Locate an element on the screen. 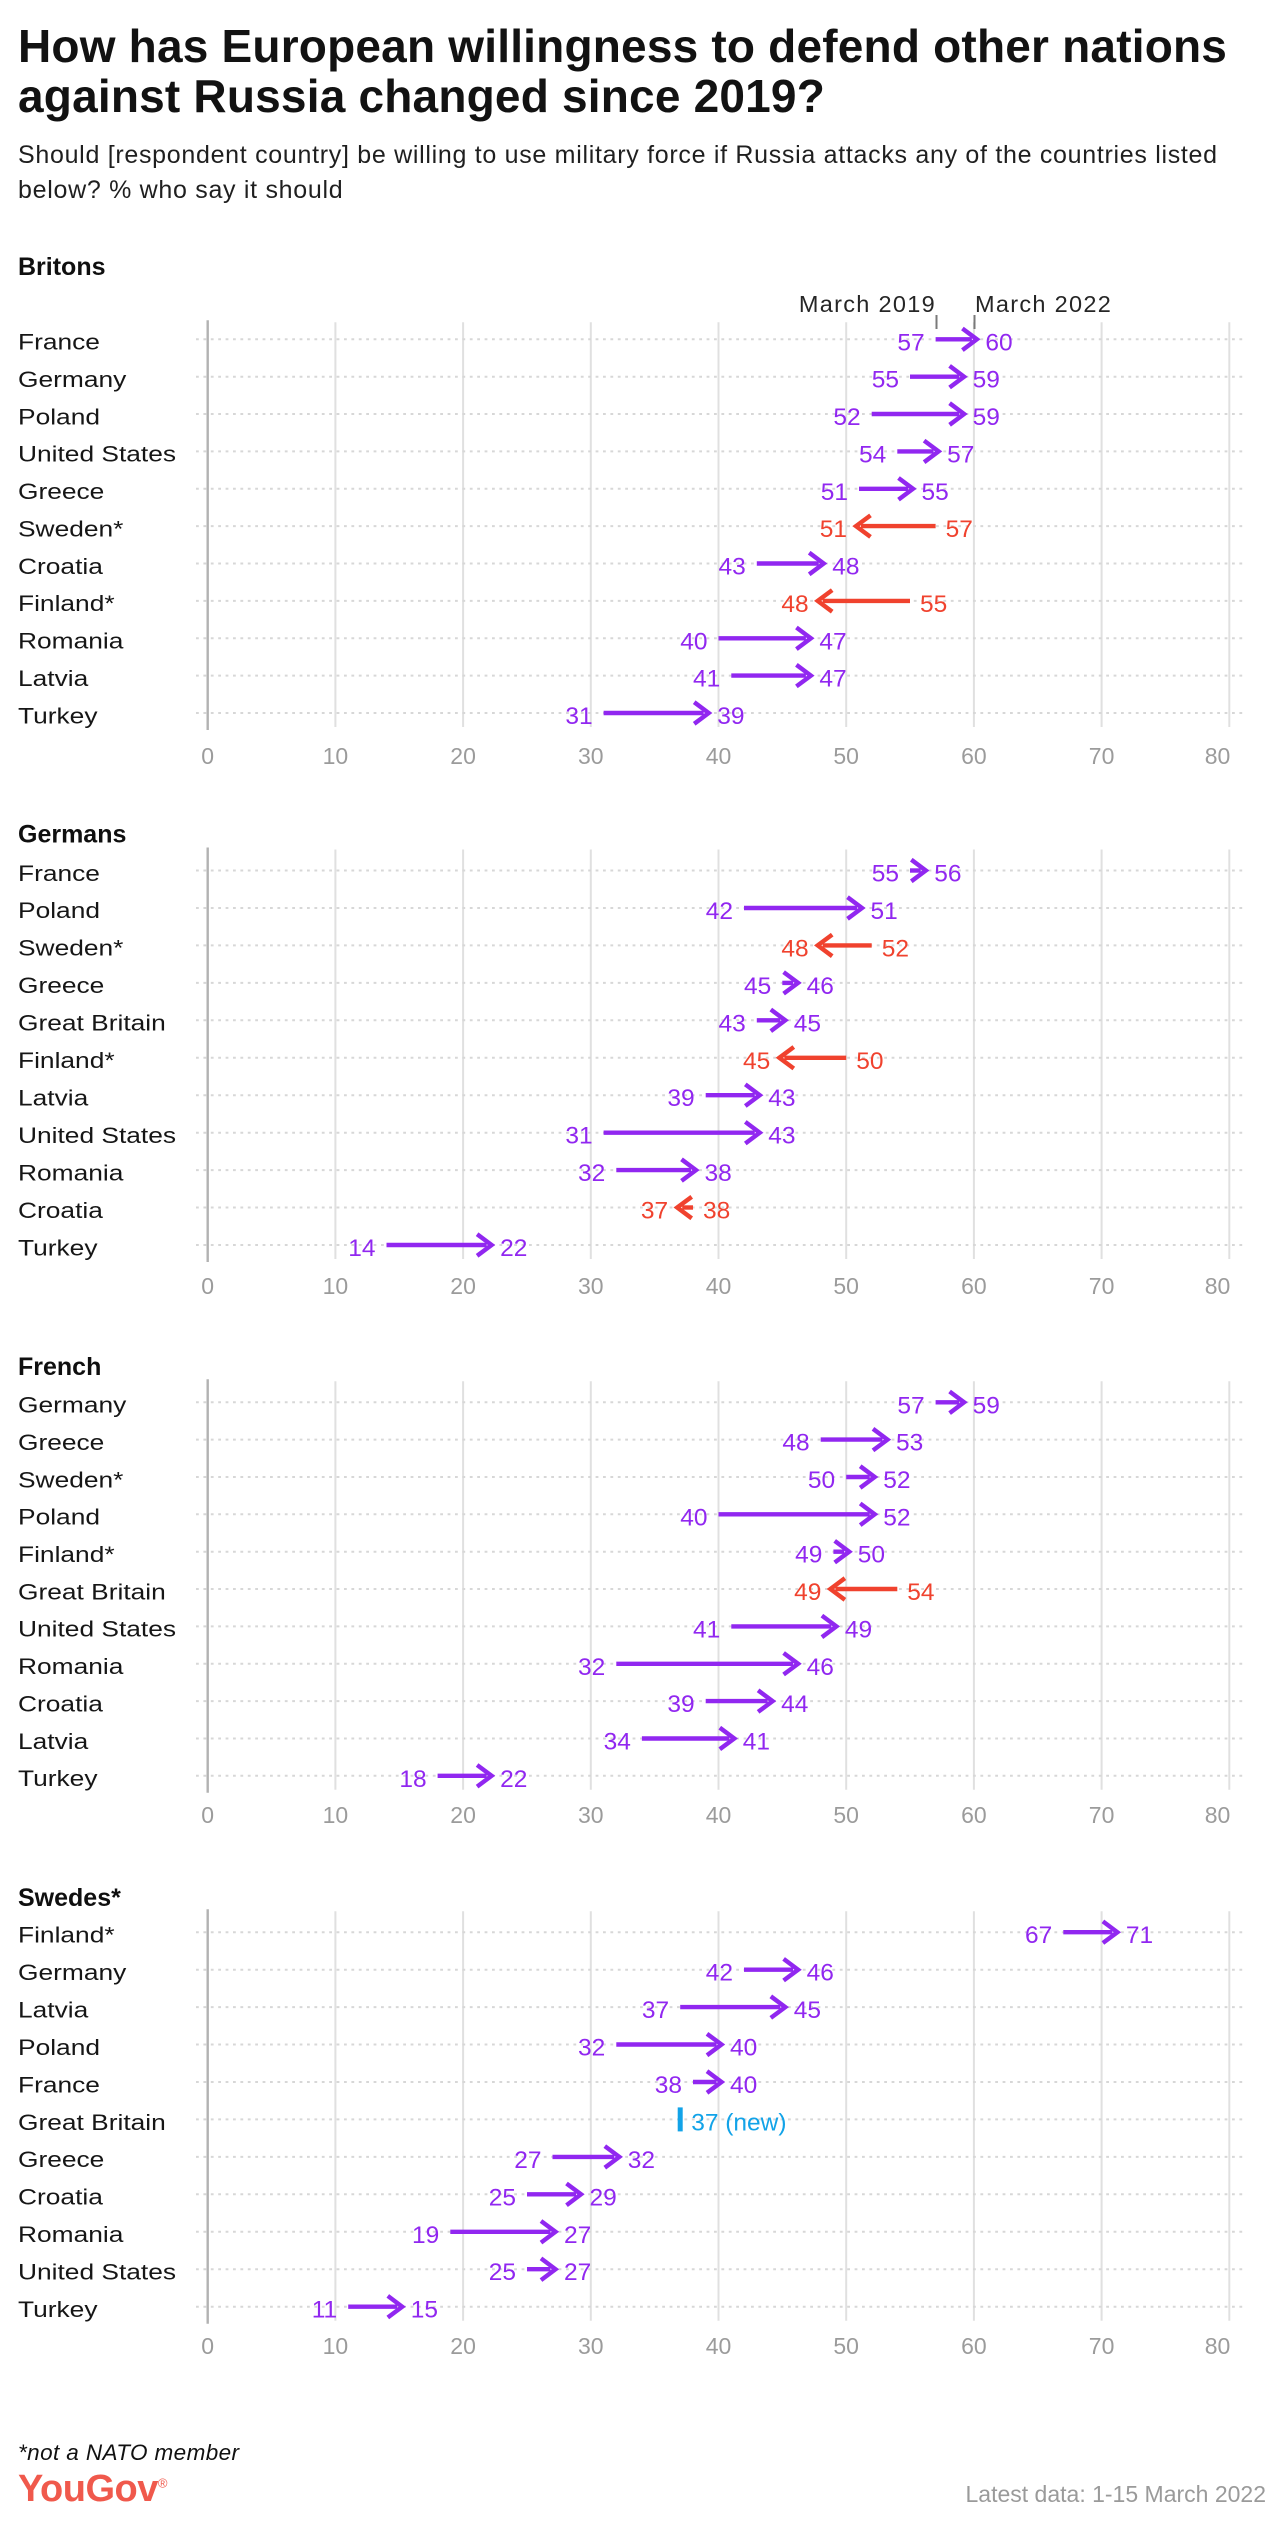  svg-text: 29 is located at coordinates (603, 2197).